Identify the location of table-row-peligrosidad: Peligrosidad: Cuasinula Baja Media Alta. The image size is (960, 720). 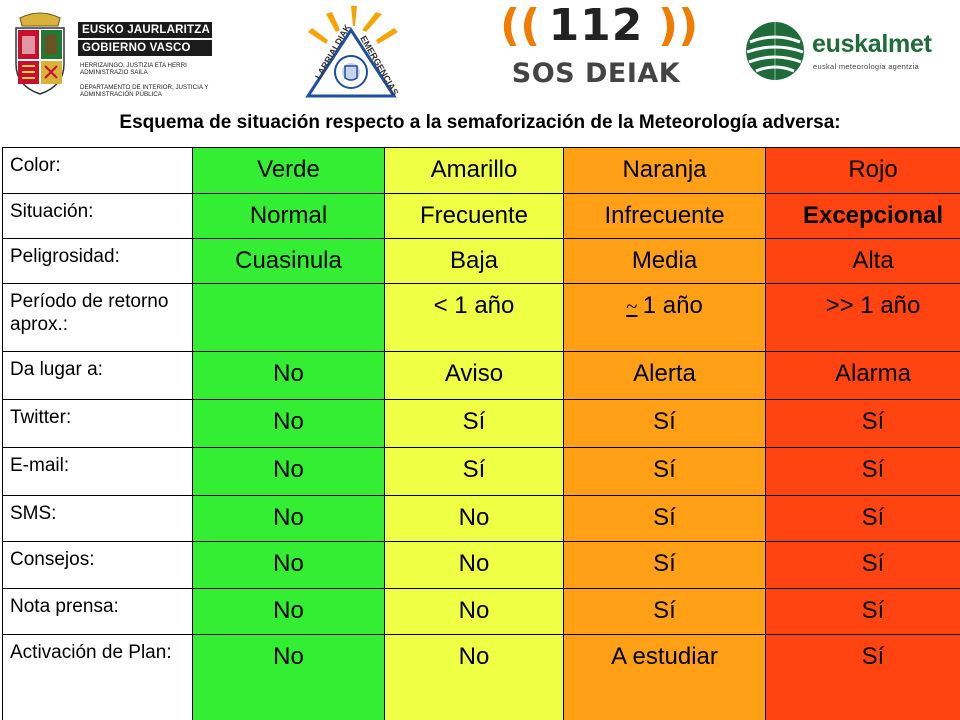
(481, 261).